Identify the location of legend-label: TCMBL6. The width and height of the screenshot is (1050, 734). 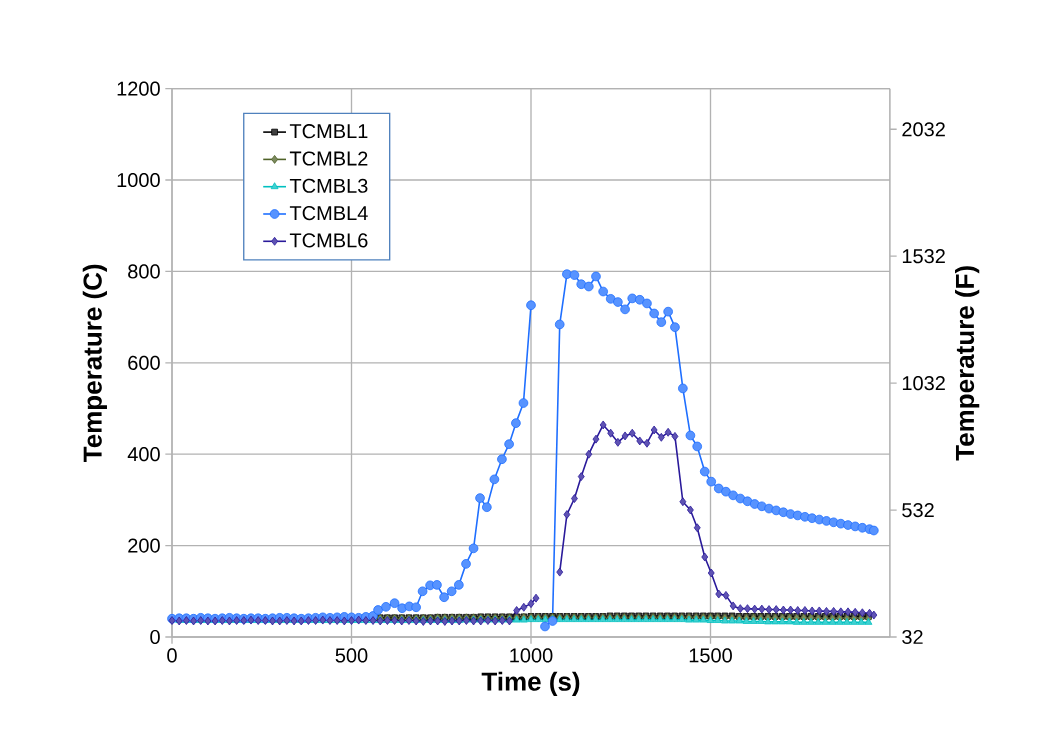
(328, 240).